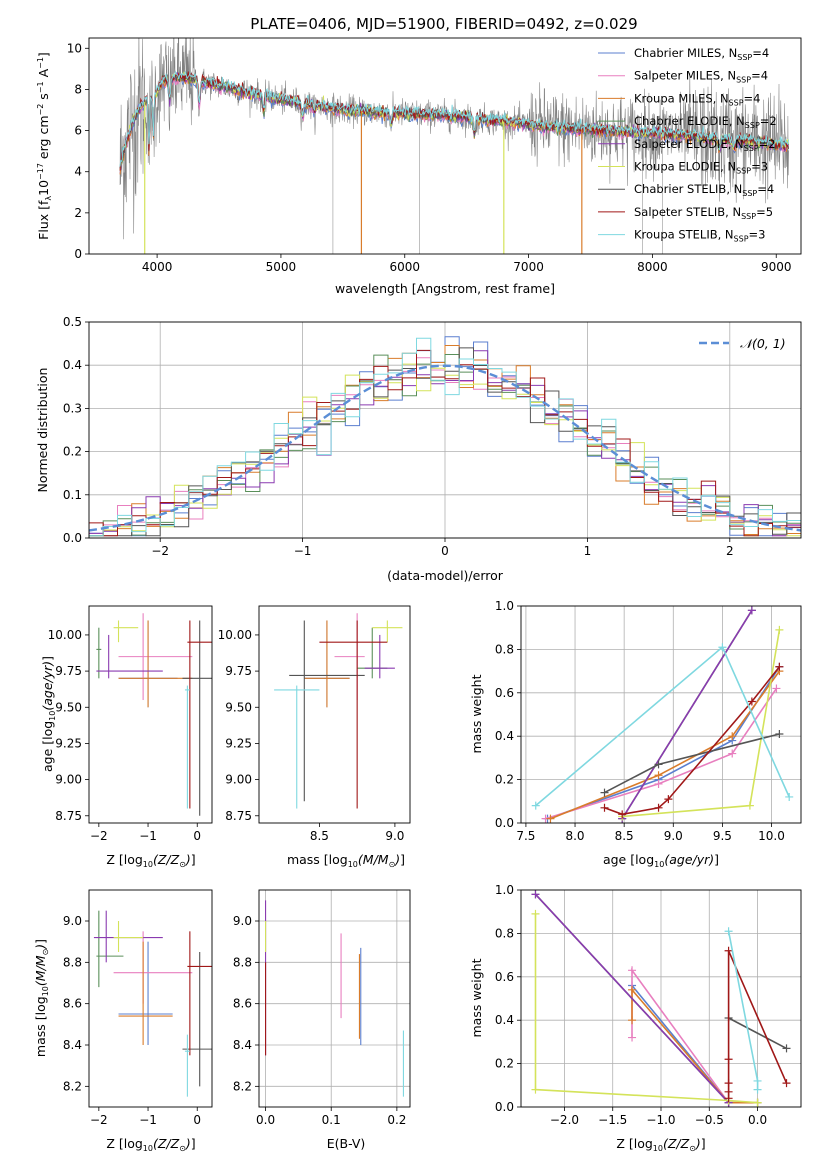 This screenshot has width=819, height=1170. I want to click on panel-7-x-label: Z [log10(Z/Z⊙)], so click(660, 1144).